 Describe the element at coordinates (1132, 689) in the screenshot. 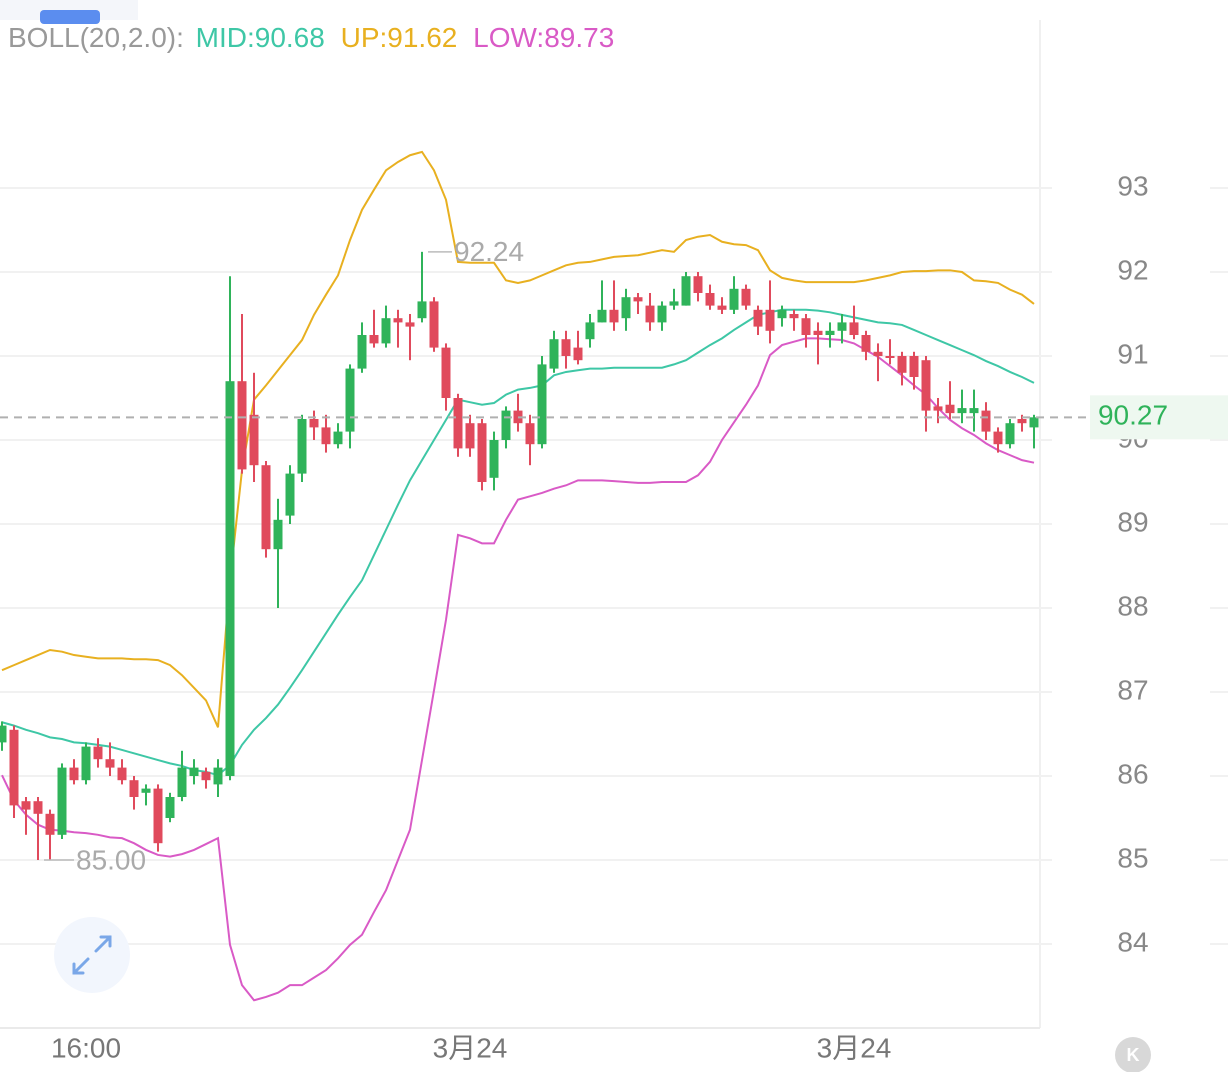

I see `y-tick-label: 87` at that location.